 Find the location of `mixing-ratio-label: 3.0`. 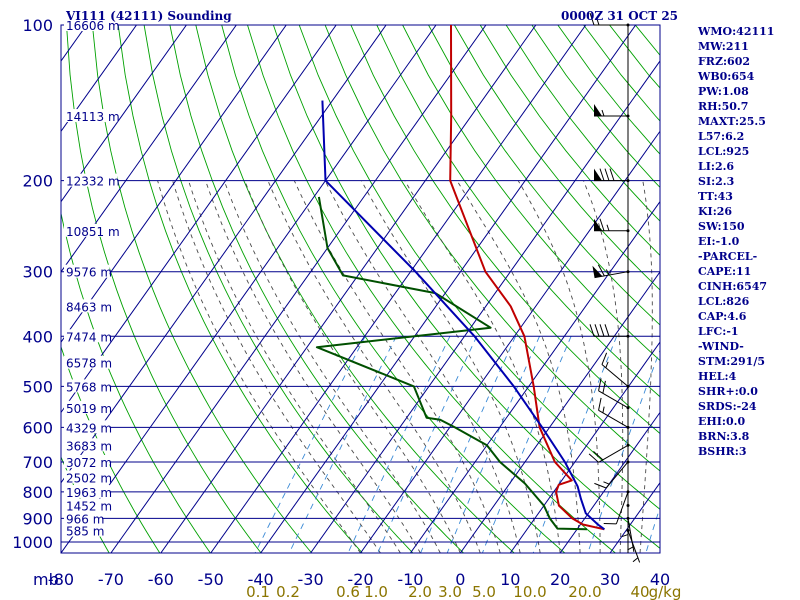

mixing-ratio-label: 3.0 is located at coordinates (450, 591).